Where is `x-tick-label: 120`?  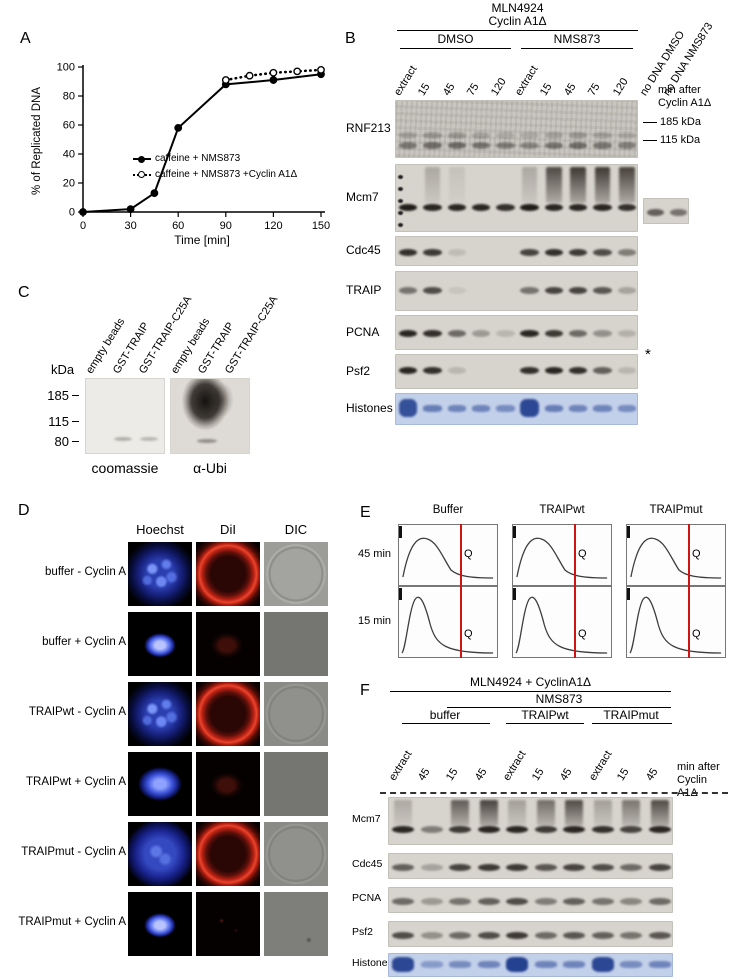
x-tick-label: 120 is located at coordinates (273, 226).